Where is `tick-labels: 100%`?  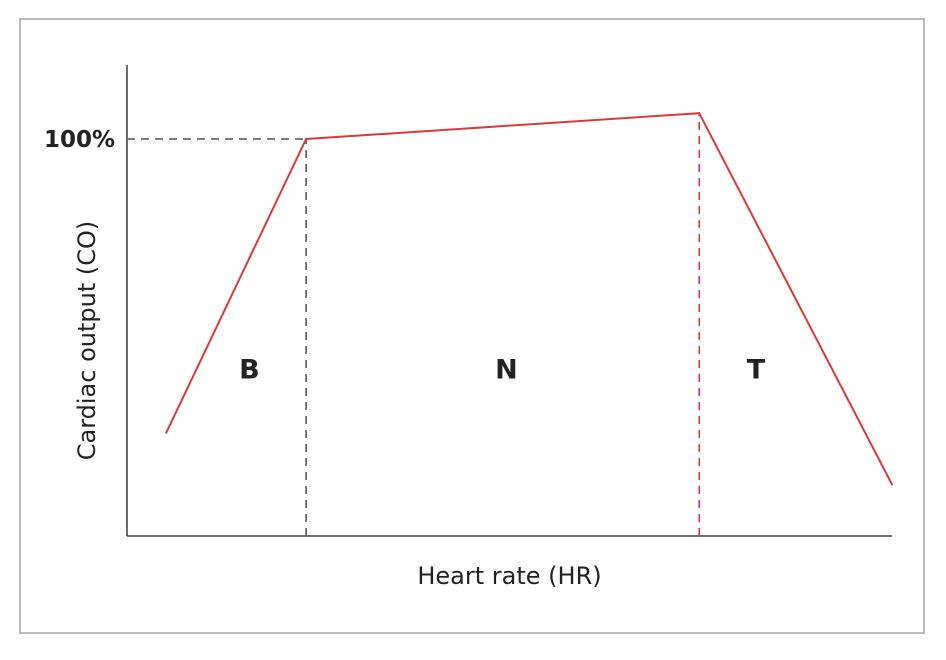
tick-labels: 100% is located at coordinates (79, 140).